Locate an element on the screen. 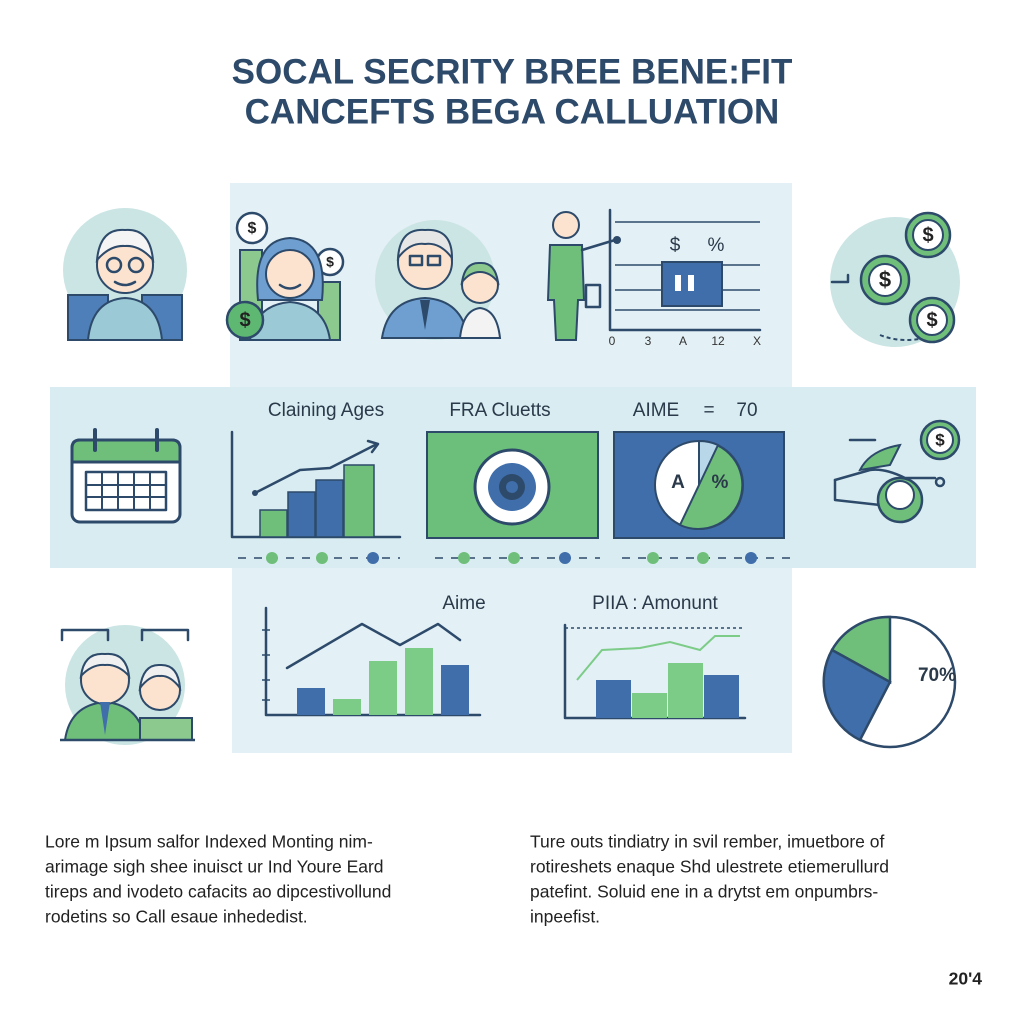  axis-label: 0 is located at coordinates (612, 341).